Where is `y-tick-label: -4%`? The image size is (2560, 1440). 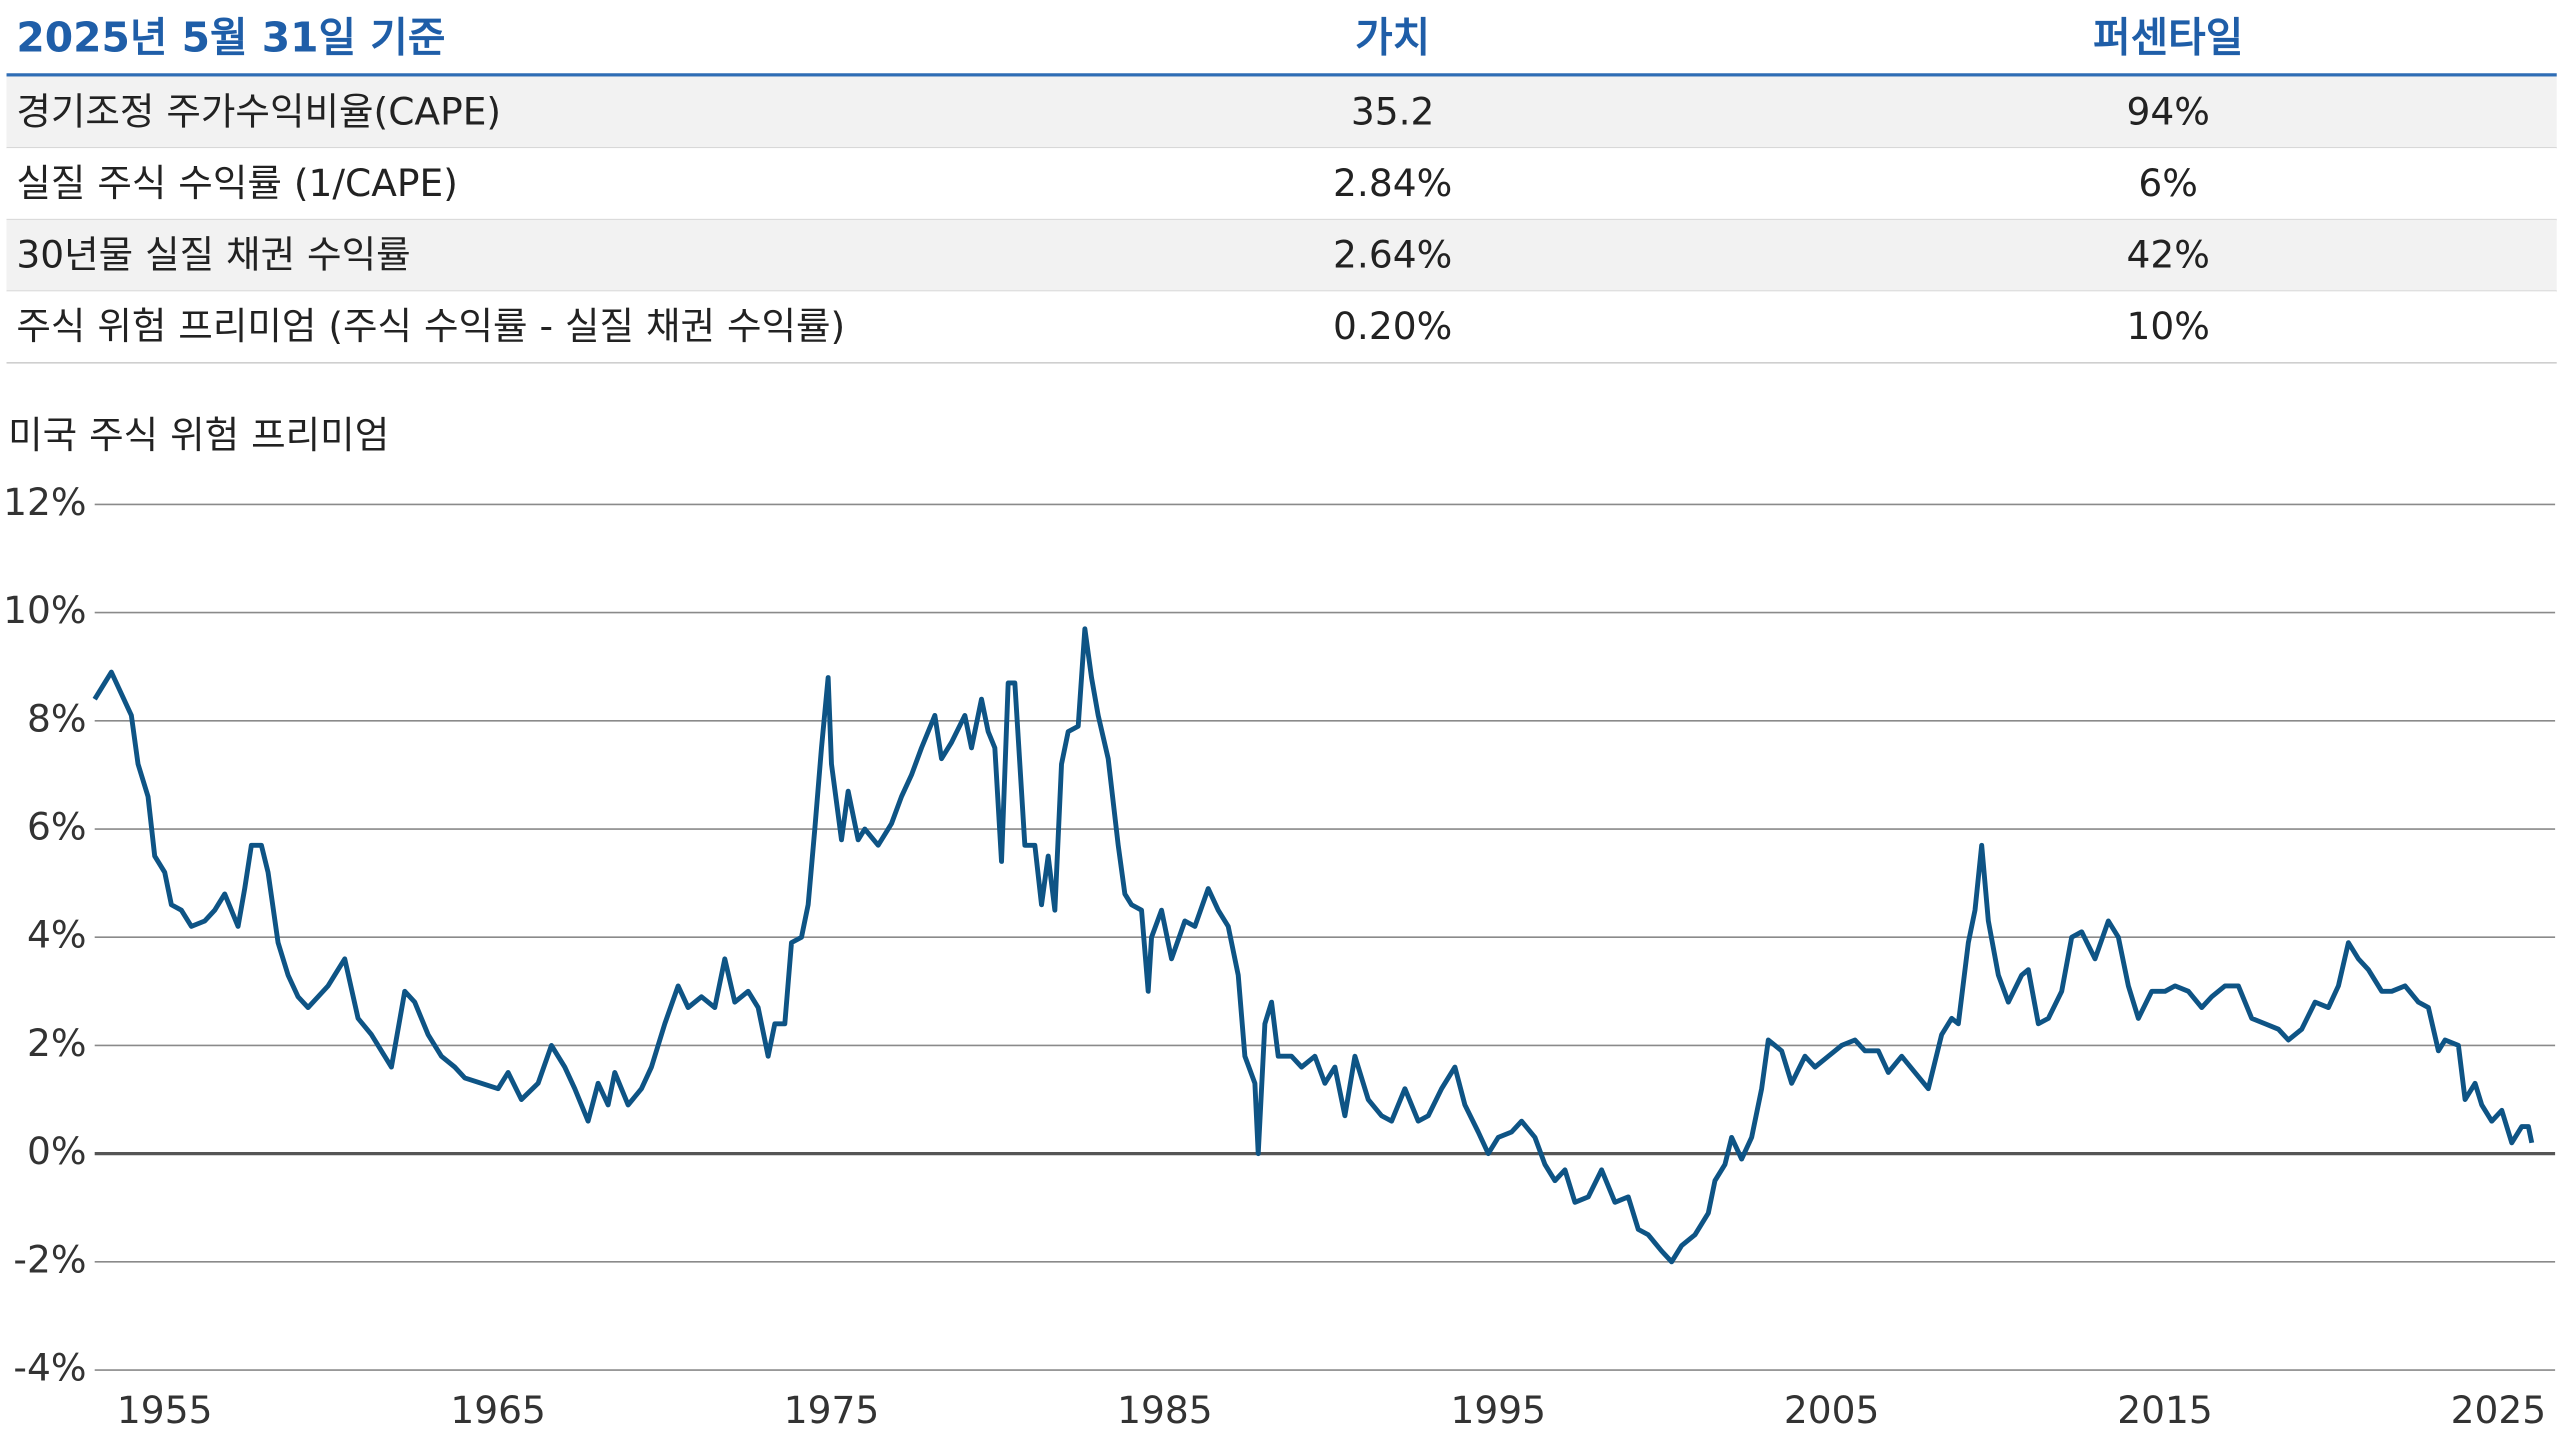 y-tick-label: -4% is located at coordinates (49, 1368).